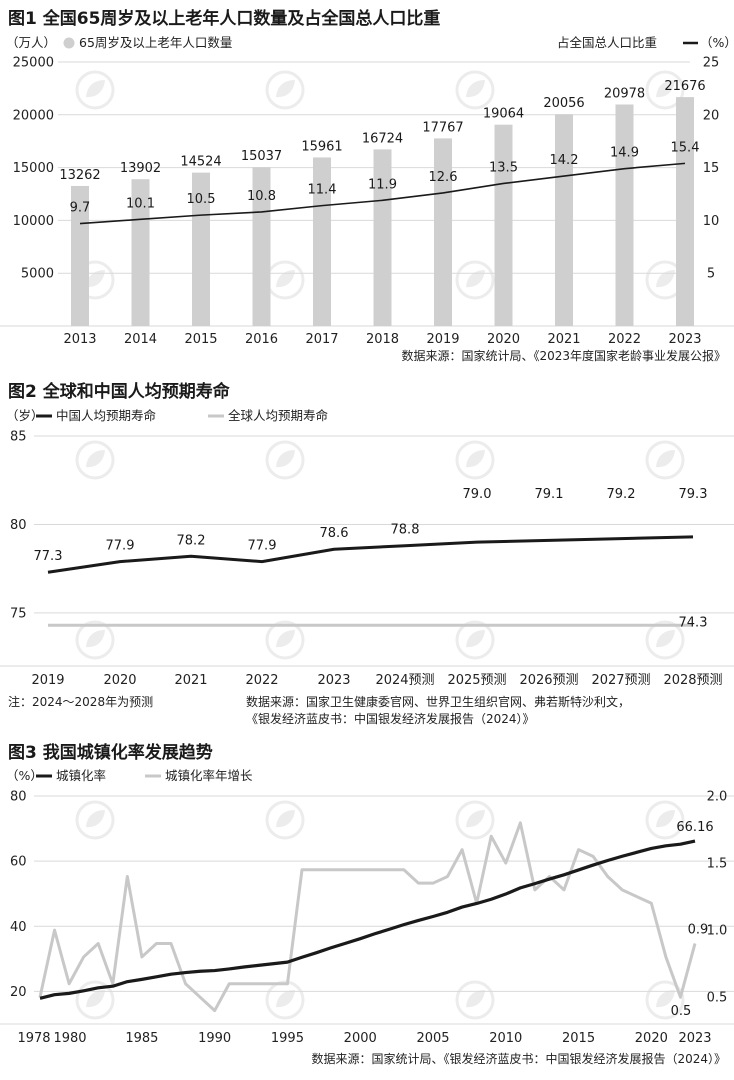 Image resolution: width=734 pixels, height=1080 pixels. What do you see at coordinates (261, 196) in the screenshot?
I see `line-value-label: 10.8` at bounding box center [261, 196].